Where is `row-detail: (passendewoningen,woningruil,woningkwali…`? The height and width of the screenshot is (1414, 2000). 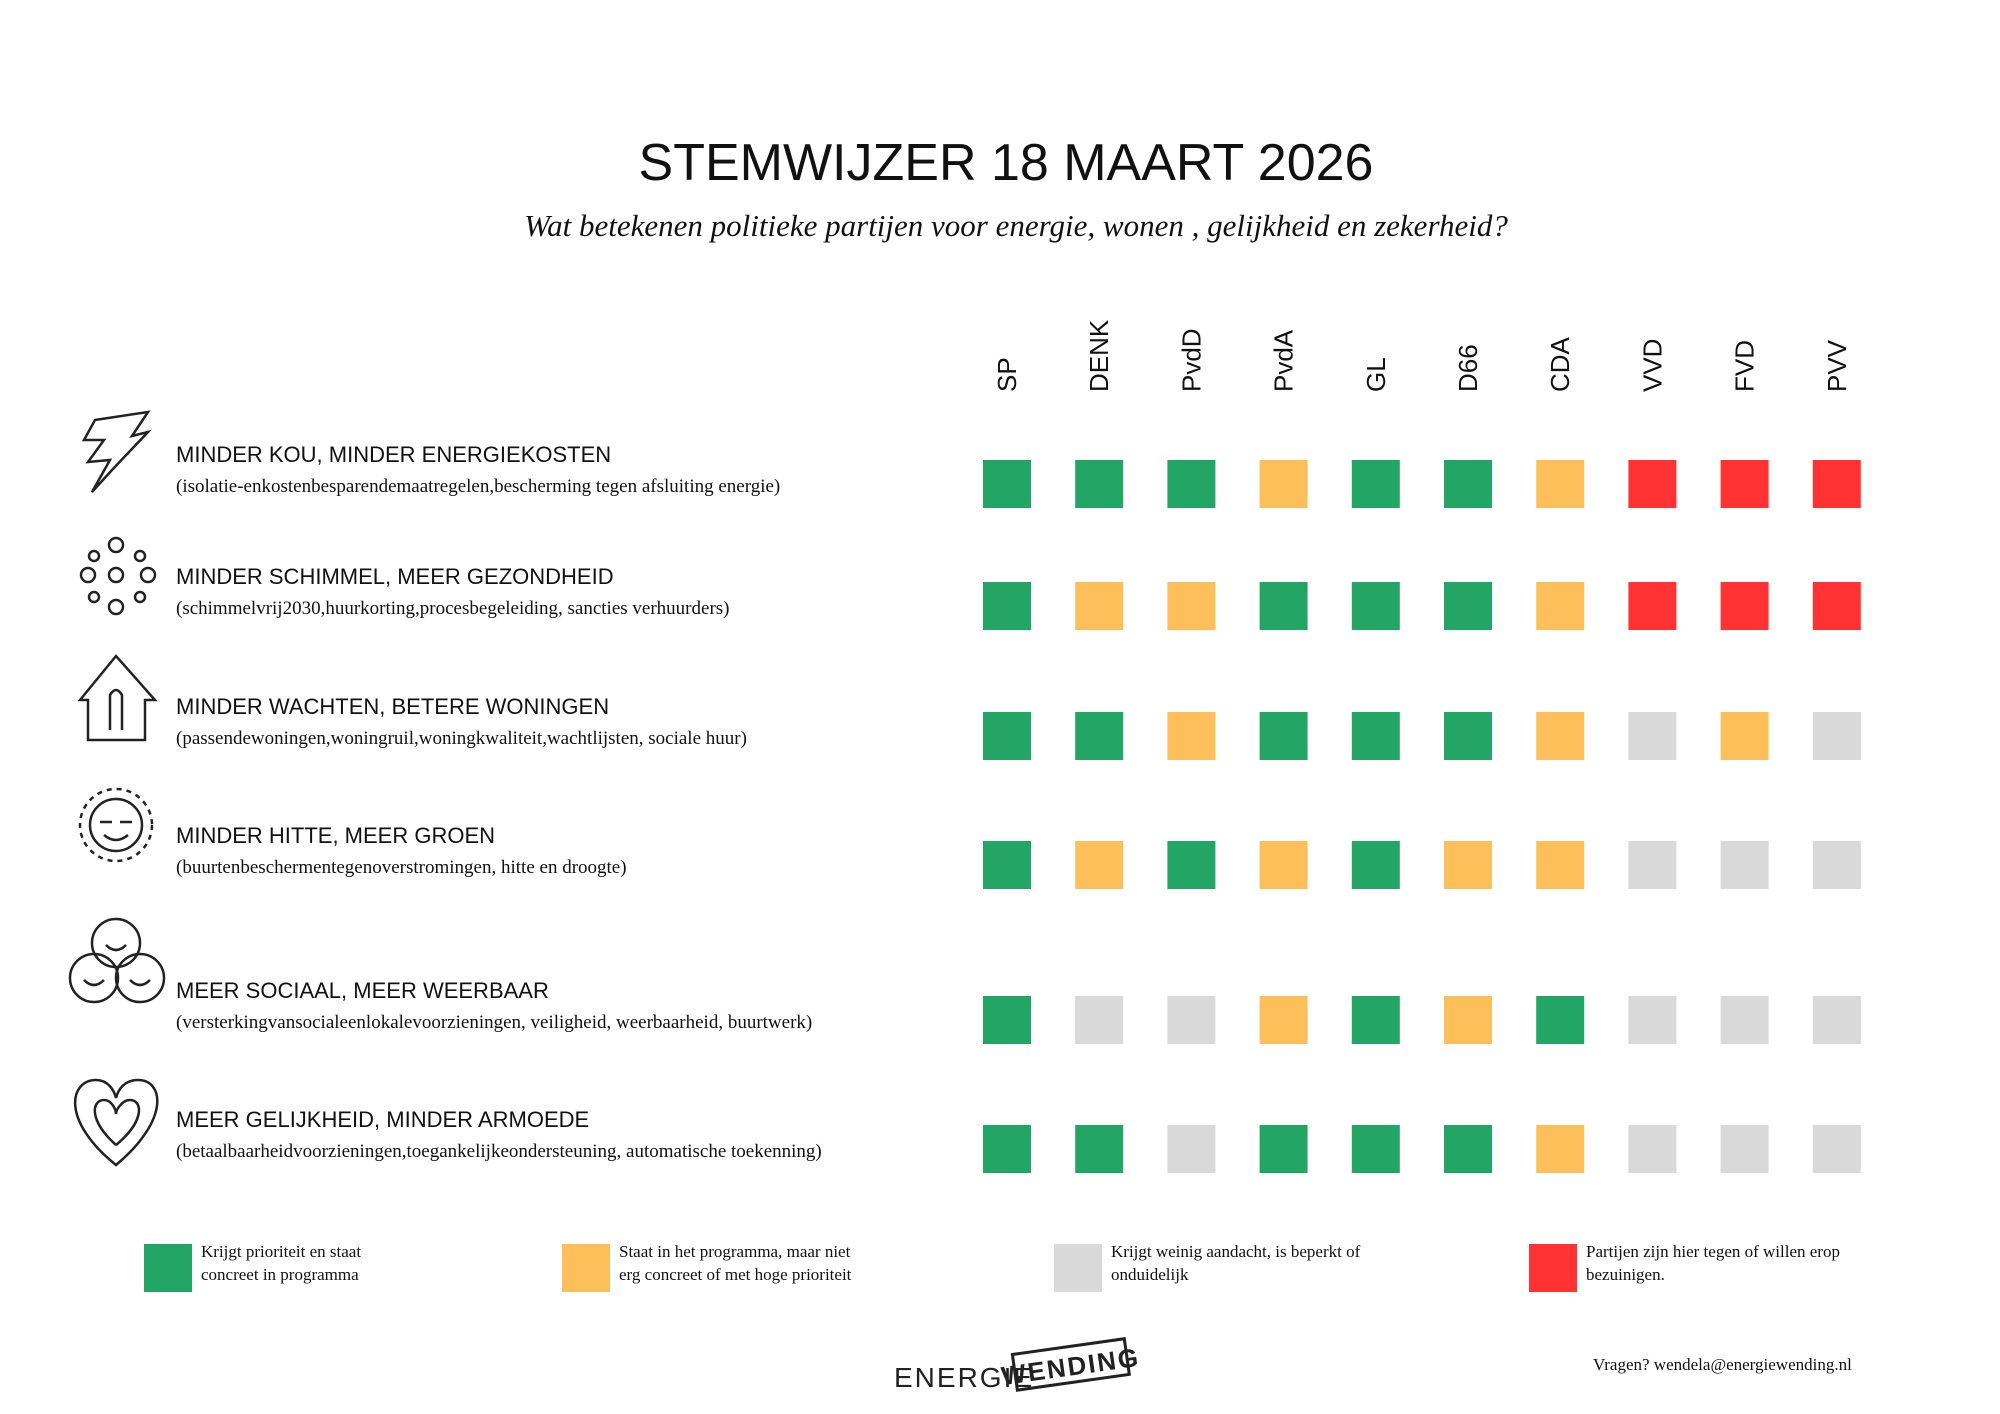 row-detail: (passendewoningen,woningruil,woningkwali… is located at coordinates (461, 738).